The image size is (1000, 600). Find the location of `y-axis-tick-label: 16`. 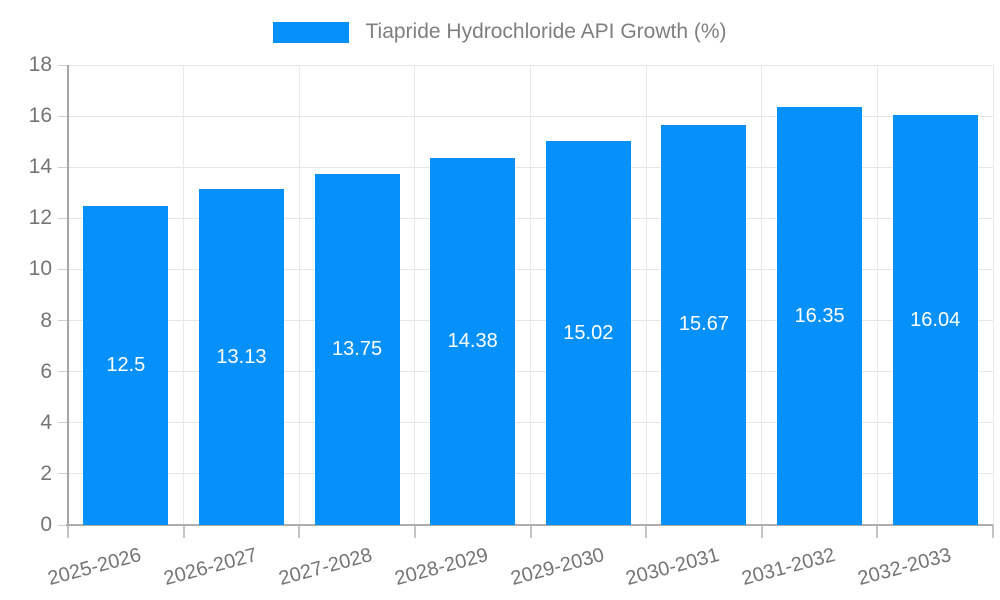

y-axis-tick-label: 16 is located at coordinates (40, 116).